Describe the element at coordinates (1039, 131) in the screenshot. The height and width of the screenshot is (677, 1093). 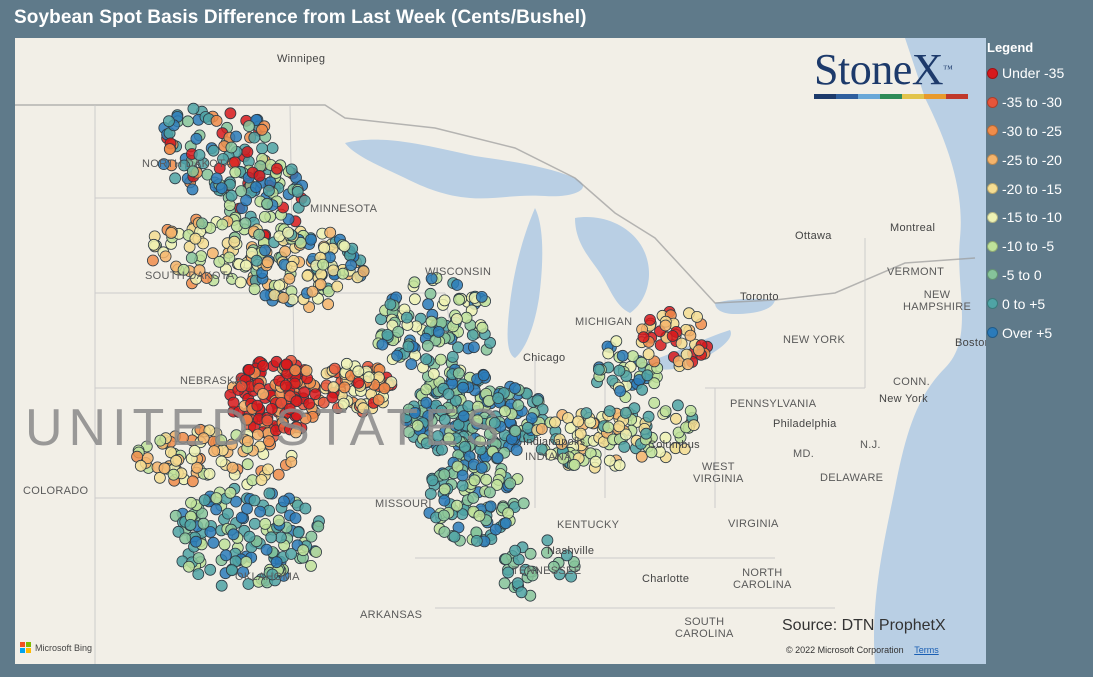
I see `legend-item: -30 to -25` at that location.